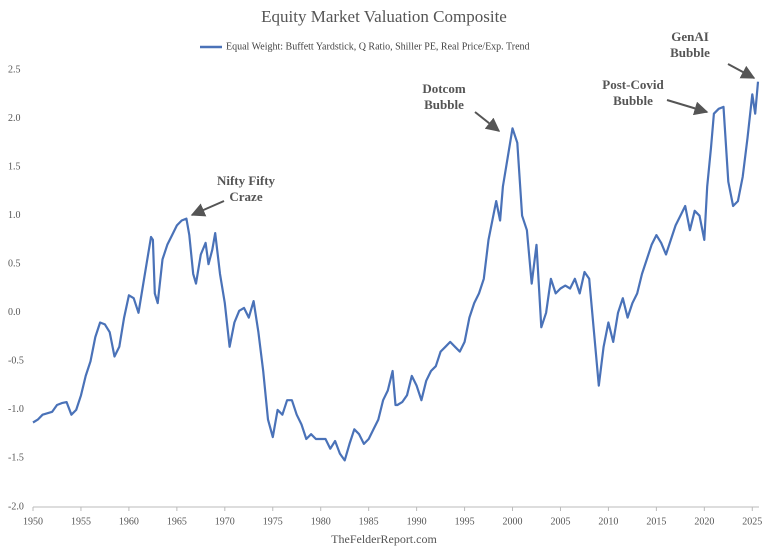  I want to click on annotation: GenAI, so click(690, 36).